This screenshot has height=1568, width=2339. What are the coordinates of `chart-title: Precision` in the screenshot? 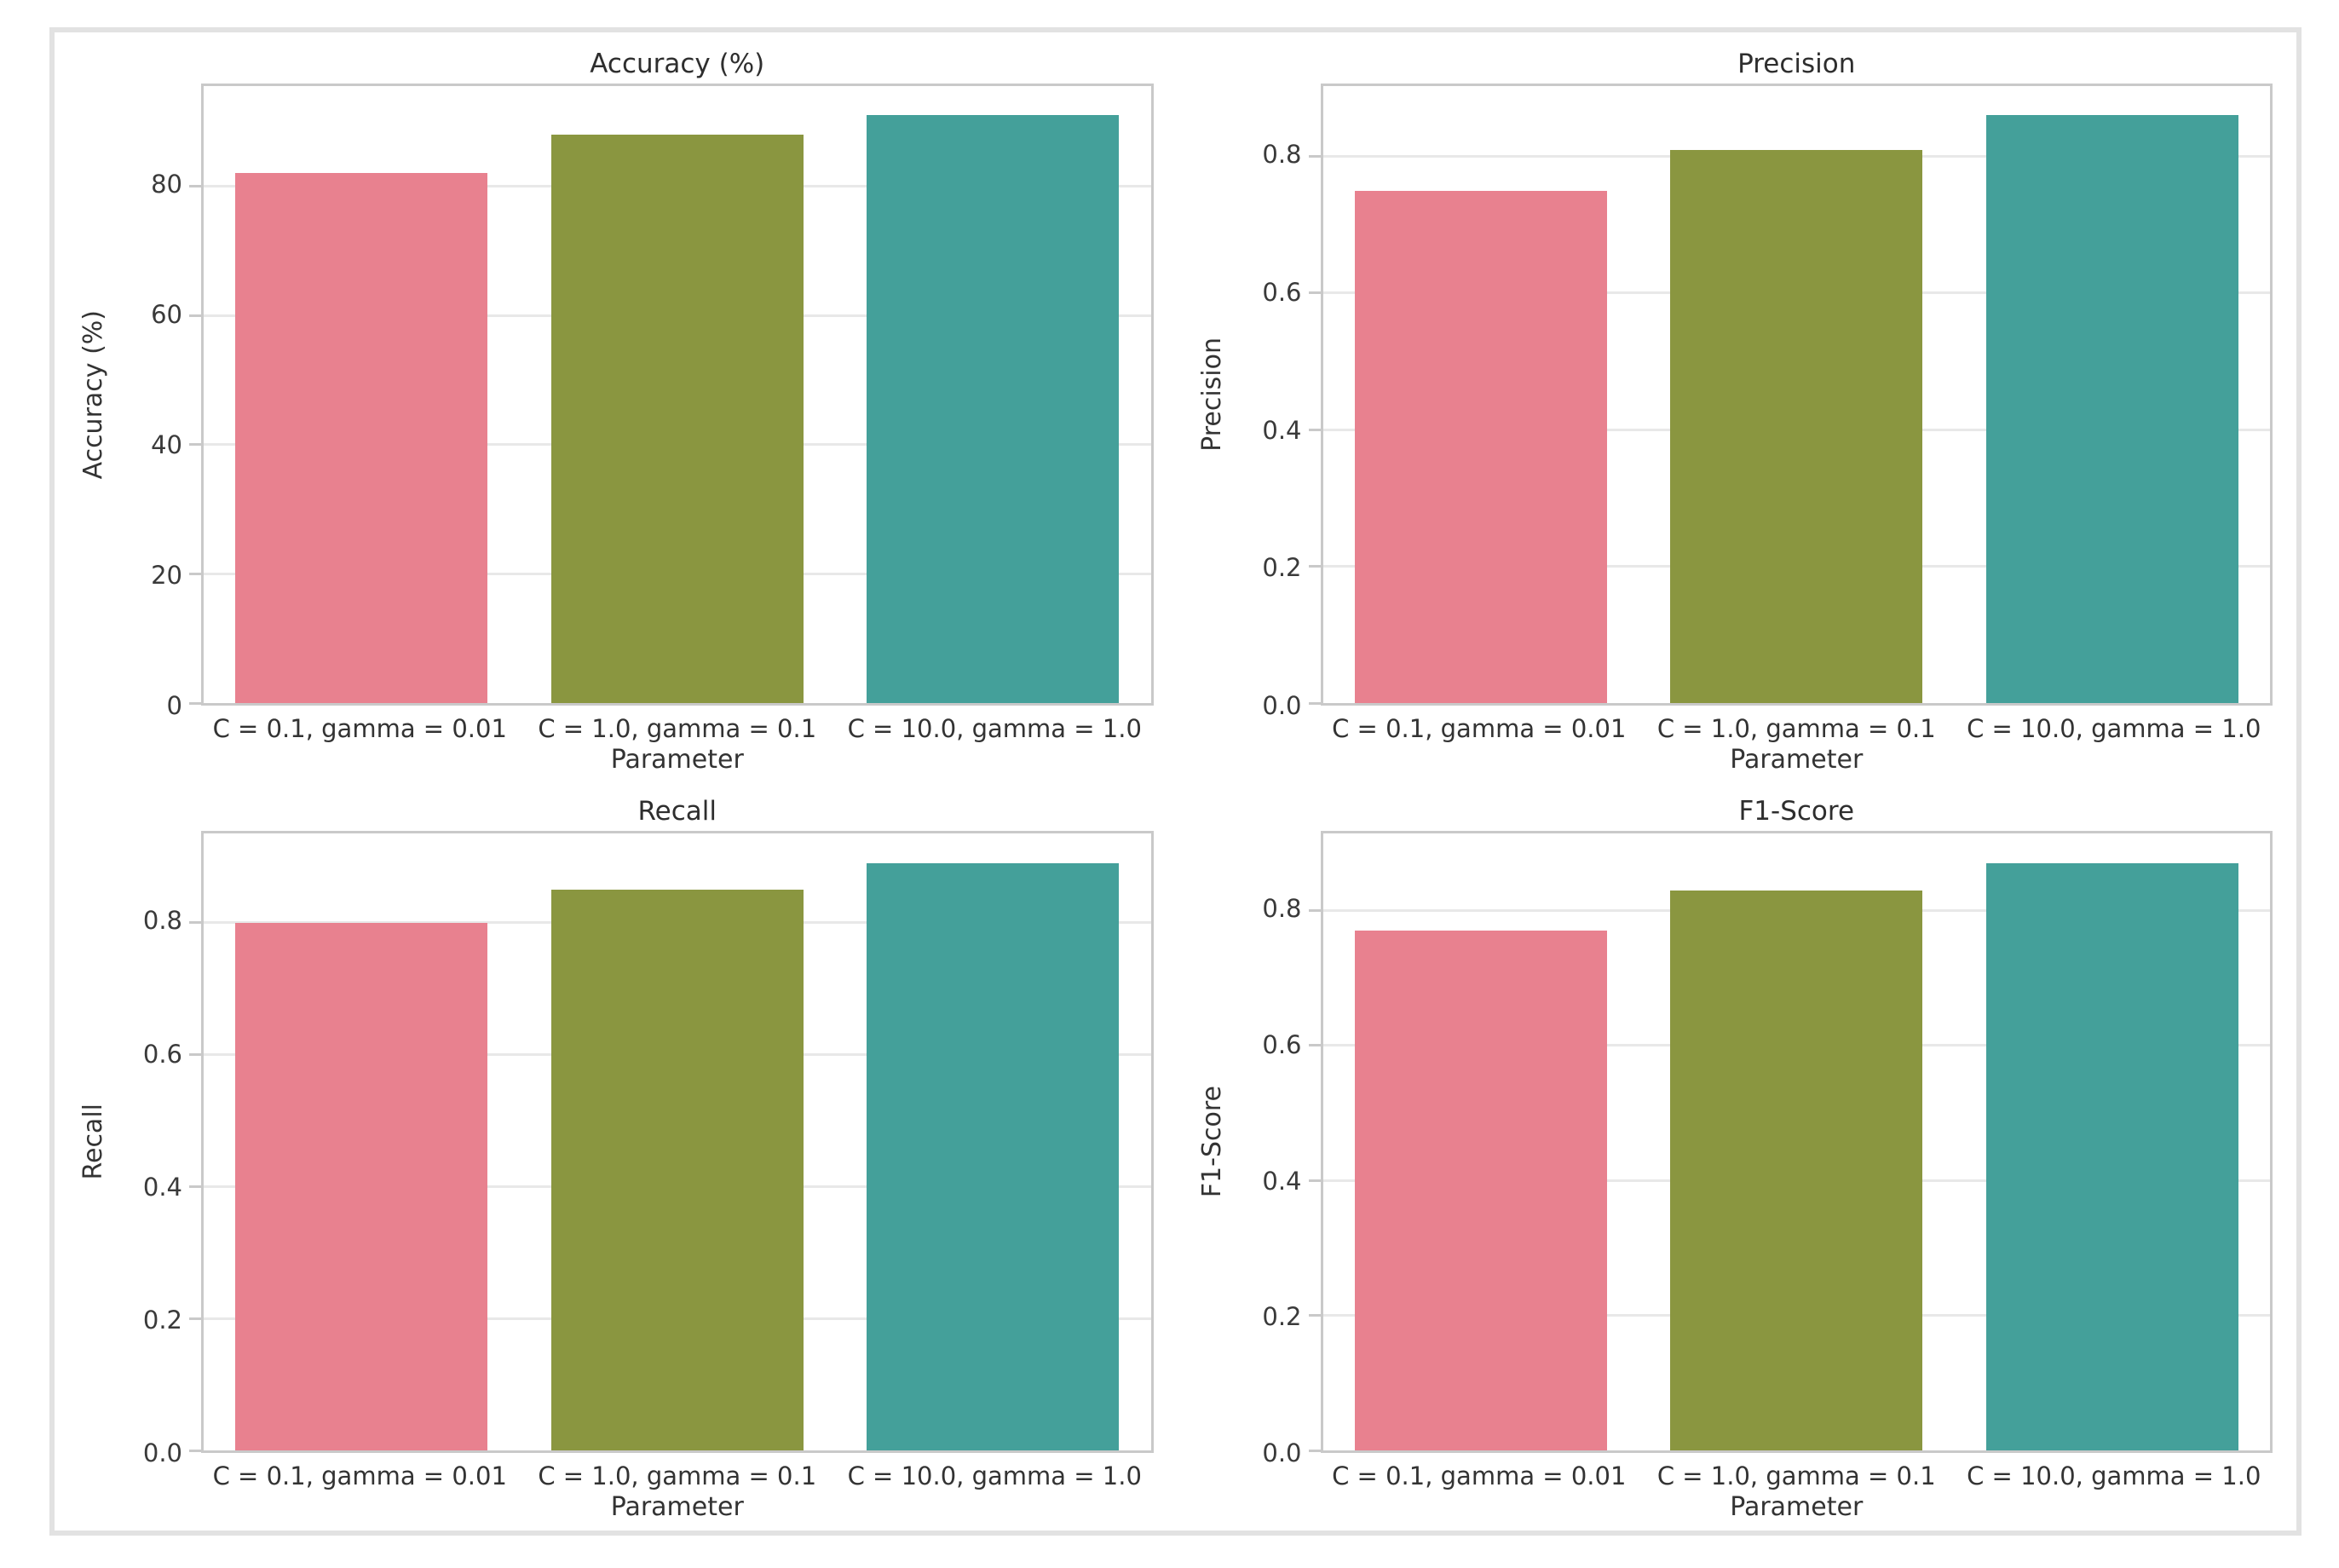 It's located at (1797, 64).